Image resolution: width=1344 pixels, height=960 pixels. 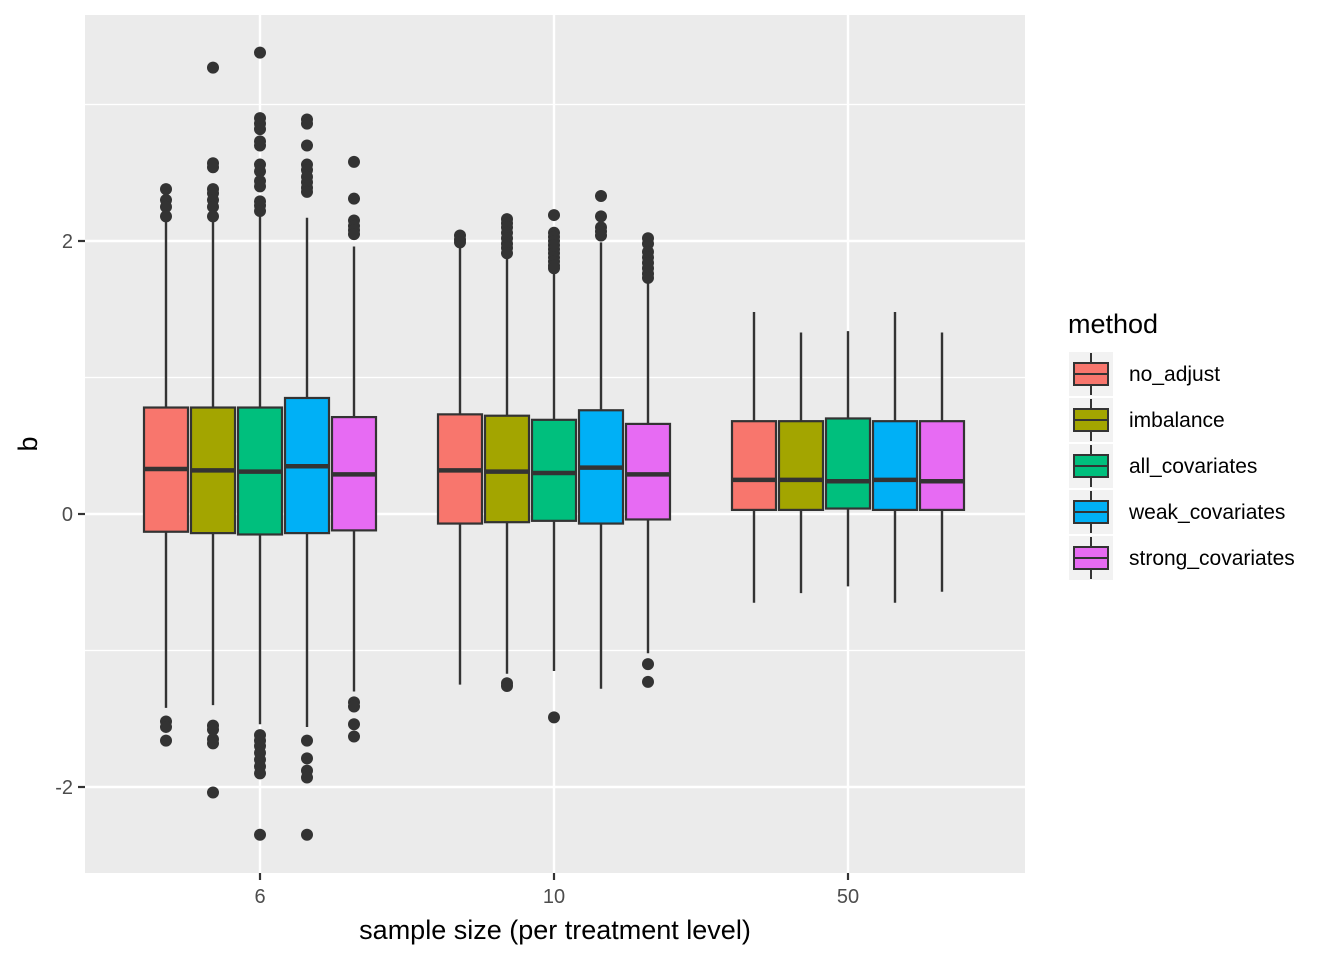 What do you see at coordinates (554, 897) in the screenshot?
I see `x-tick-label: 10` at bounding box center [554, 897].